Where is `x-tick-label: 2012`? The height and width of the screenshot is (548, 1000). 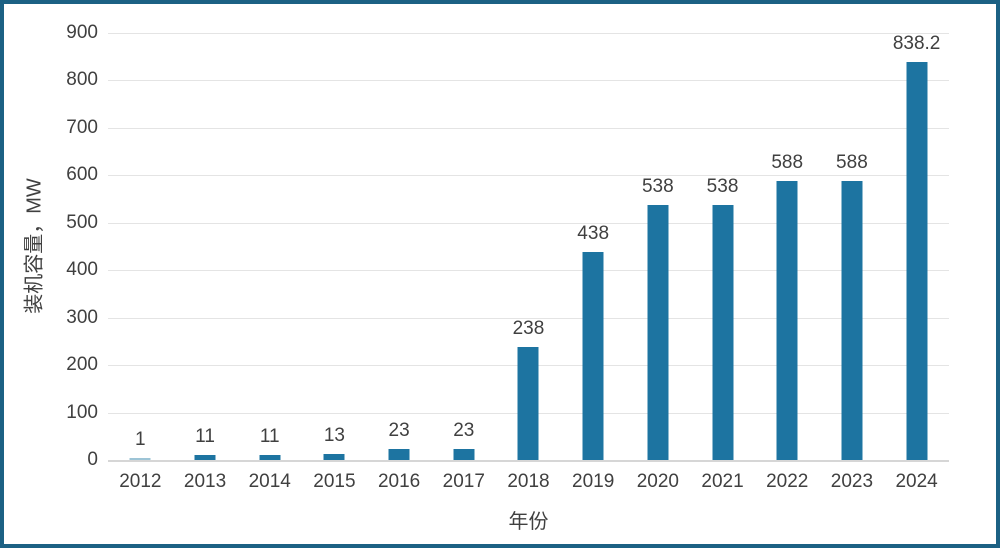 x-tick-label: 2012 is located at coordinates (140, 481).